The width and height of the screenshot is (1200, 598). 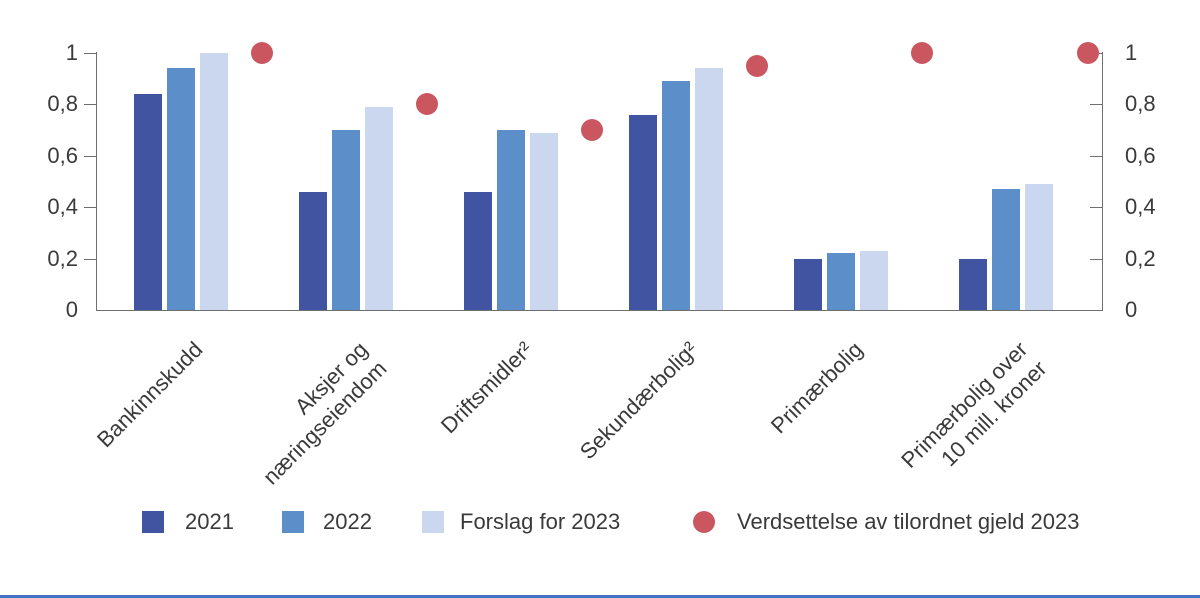 What do you see at coordinates (540, 521) in the screenshot?
I see `legend-label-forslag-2023: Forslag for 2023` at bounding box center [540, 521].